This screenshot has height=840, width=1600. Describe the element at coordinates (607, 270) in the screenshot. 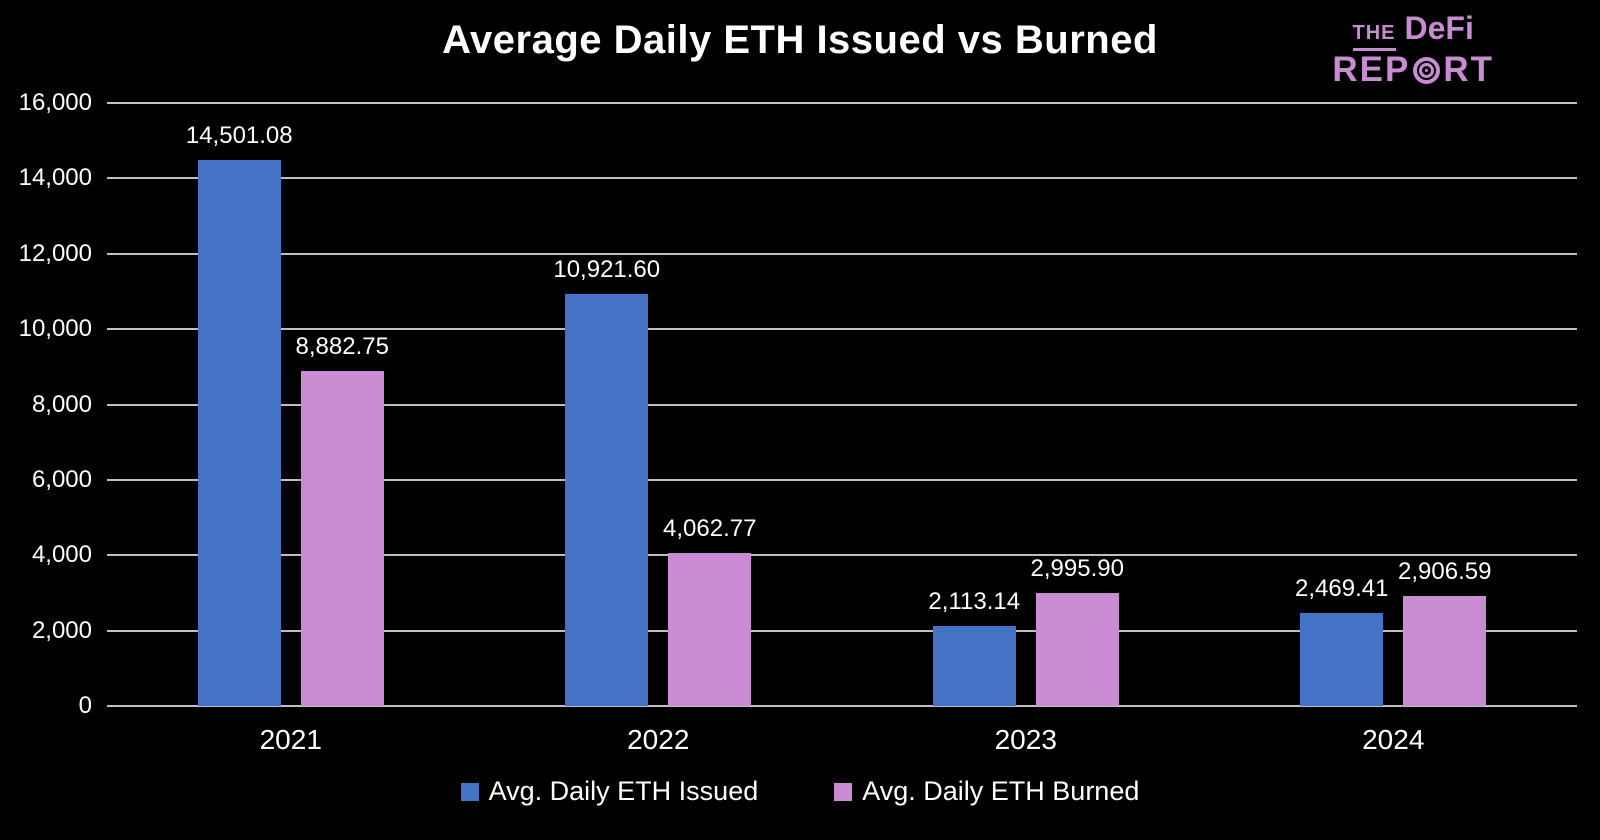

I see `bar-value-label: 10,921.60` at that location.